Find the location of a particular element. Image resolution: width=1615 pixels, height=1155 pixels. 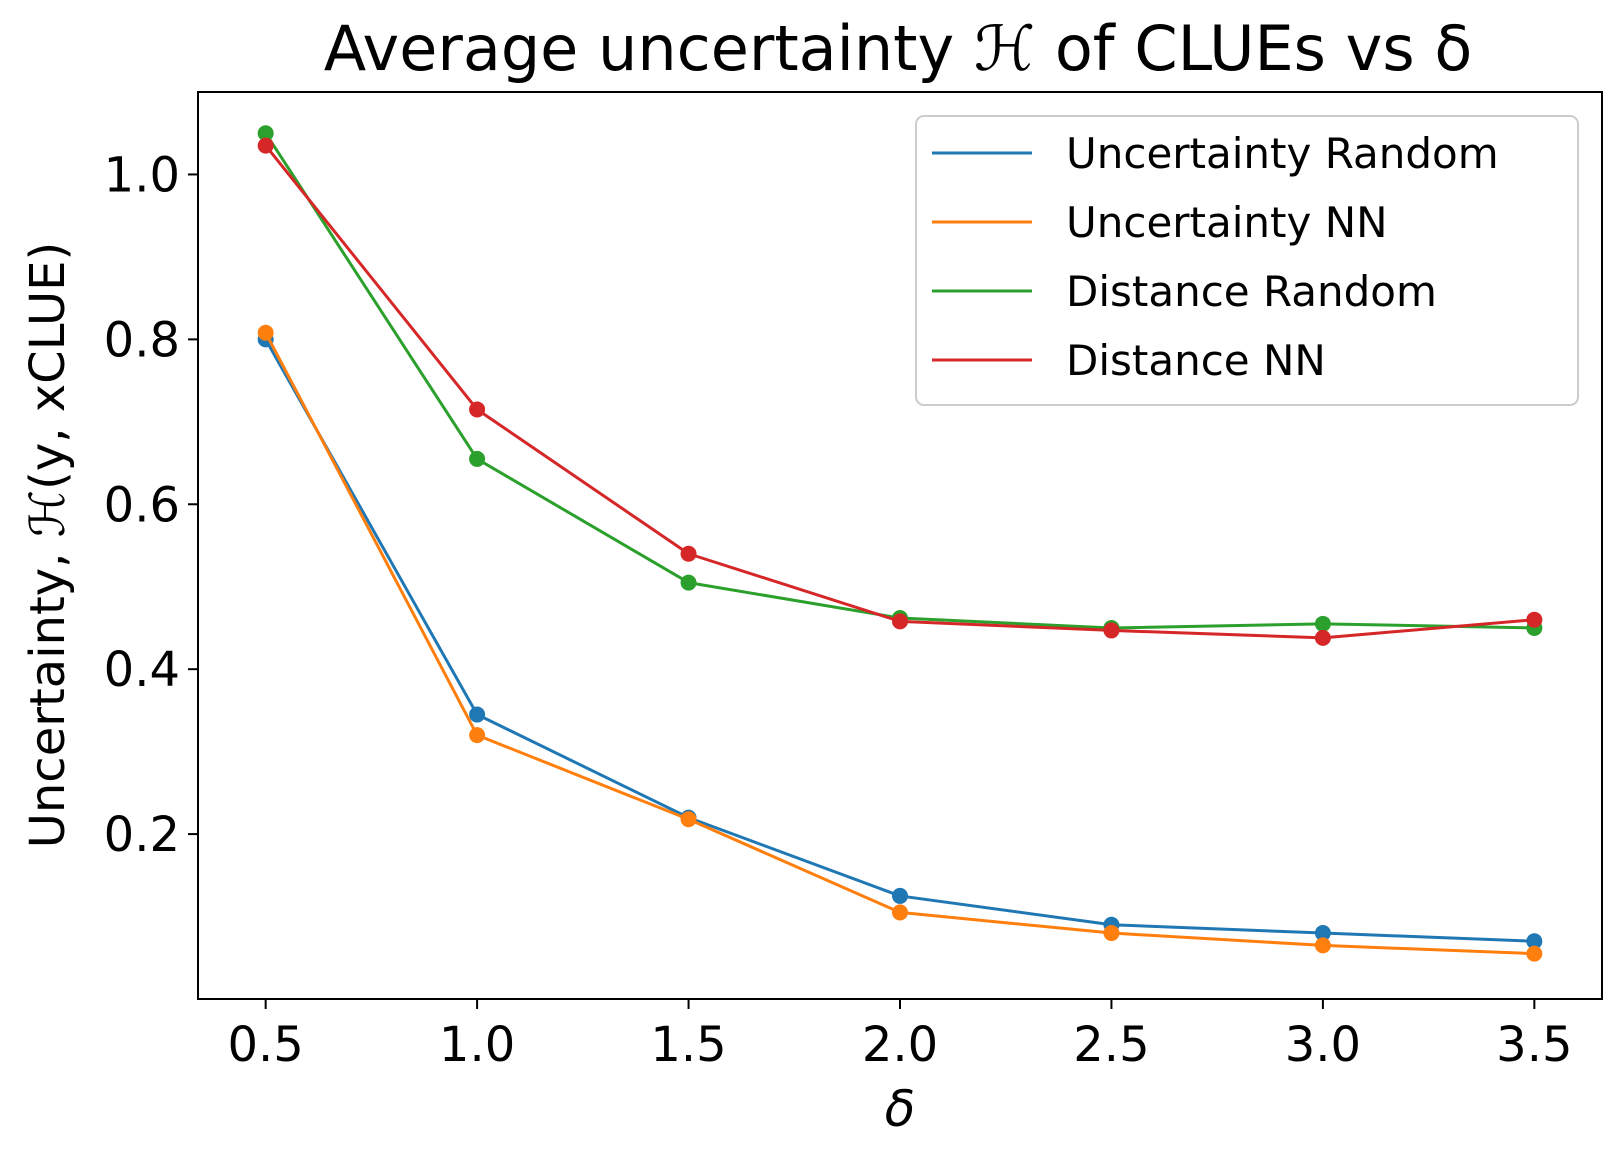

x-tick-label: 1.0 is located at coordinates (477, 1045).